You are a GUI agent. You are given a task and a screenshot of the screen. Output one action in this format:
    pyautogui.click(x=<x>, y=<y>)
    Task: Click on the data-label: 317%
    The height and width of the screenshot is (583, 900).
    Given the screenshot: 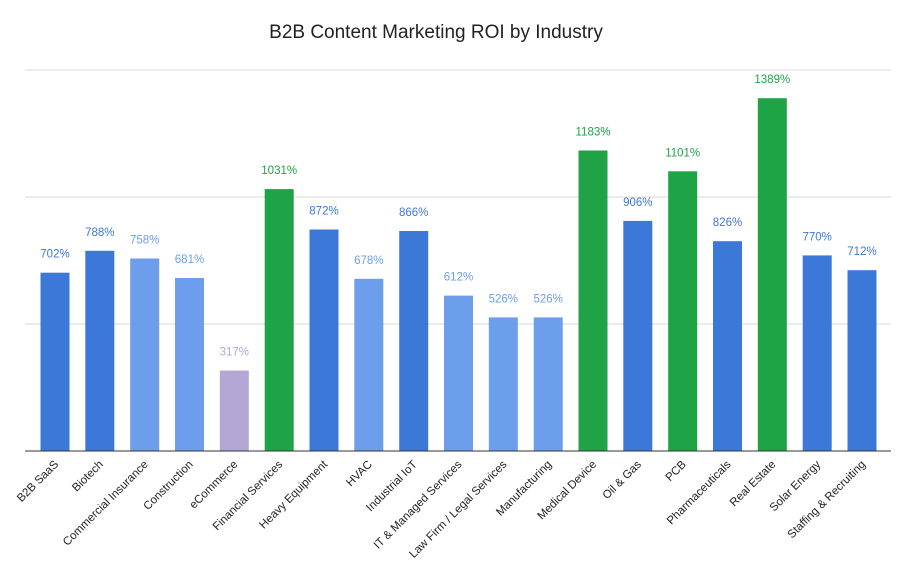 What is the action you would take?
    pyautogui.click(x=234, y=353)
    